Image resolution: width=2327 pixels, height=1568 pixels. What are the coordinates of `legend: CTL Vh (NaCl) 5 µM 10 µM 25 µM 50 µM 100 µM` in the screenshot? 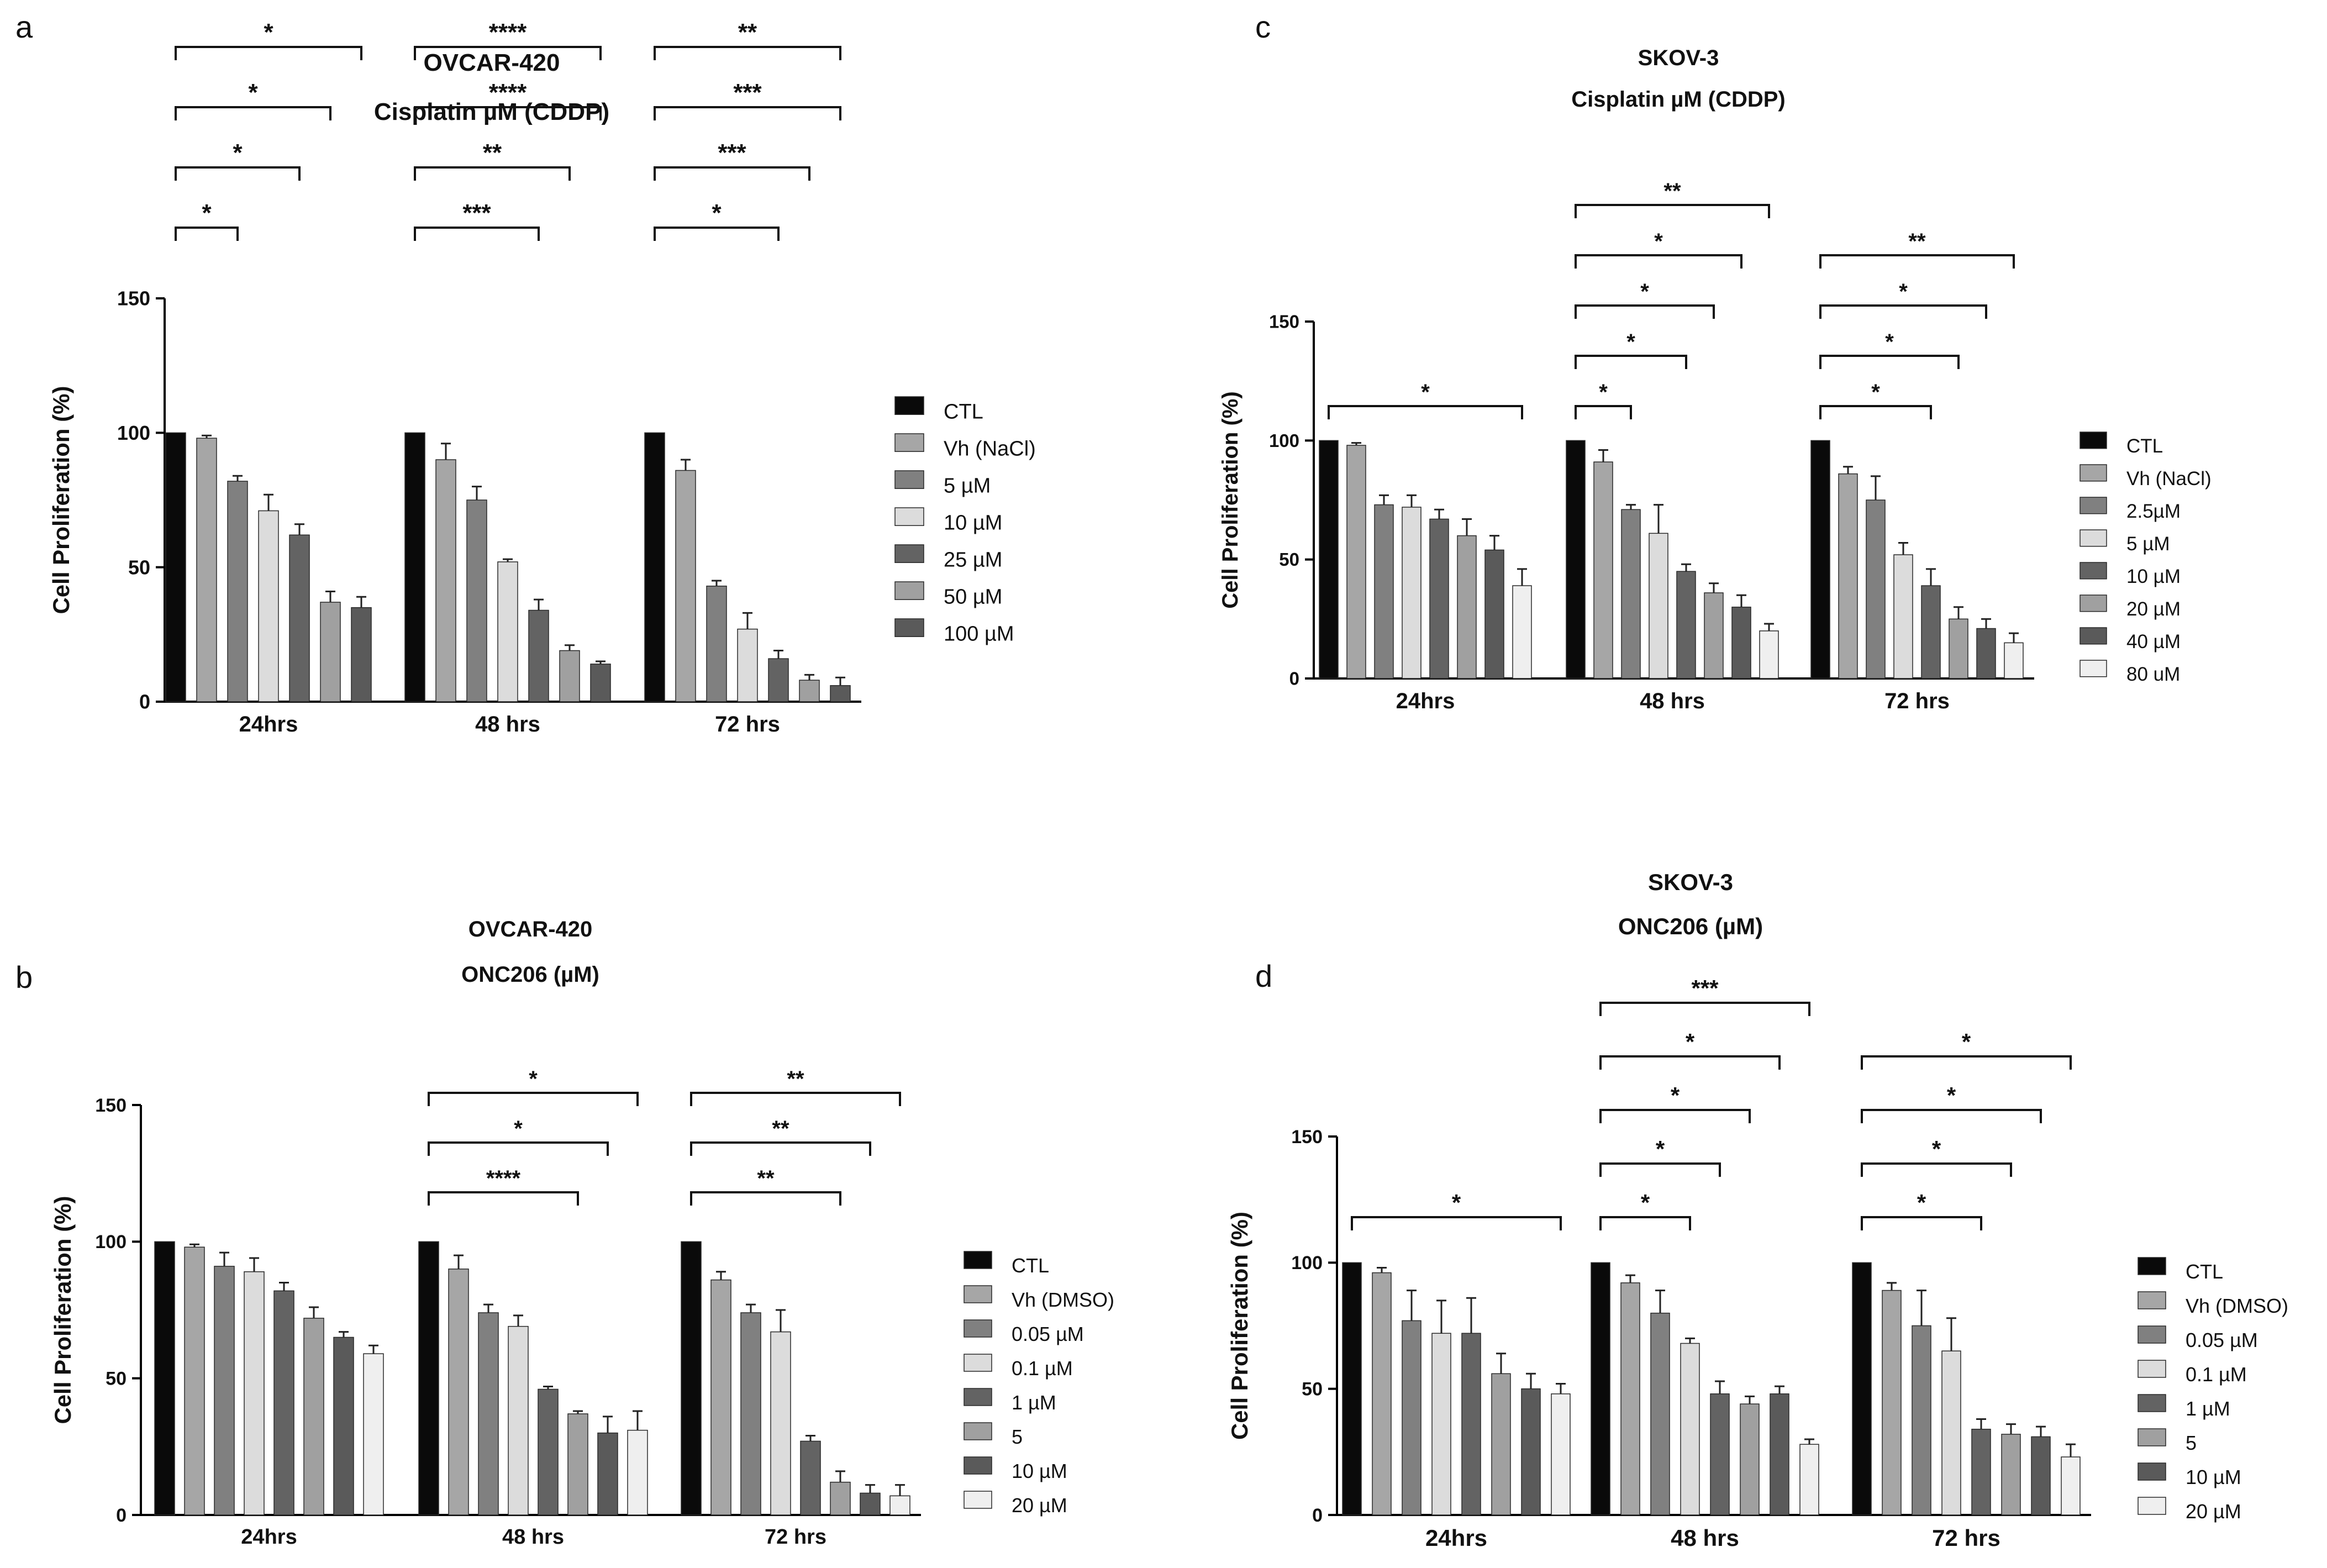 It's located at (965, 521).